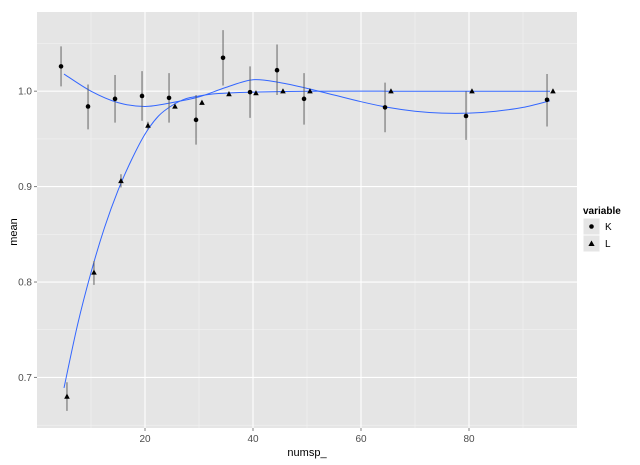 This screenshot has height=465, width=640. I want to click on y-tick-label: 0.7, so click(25, 378).